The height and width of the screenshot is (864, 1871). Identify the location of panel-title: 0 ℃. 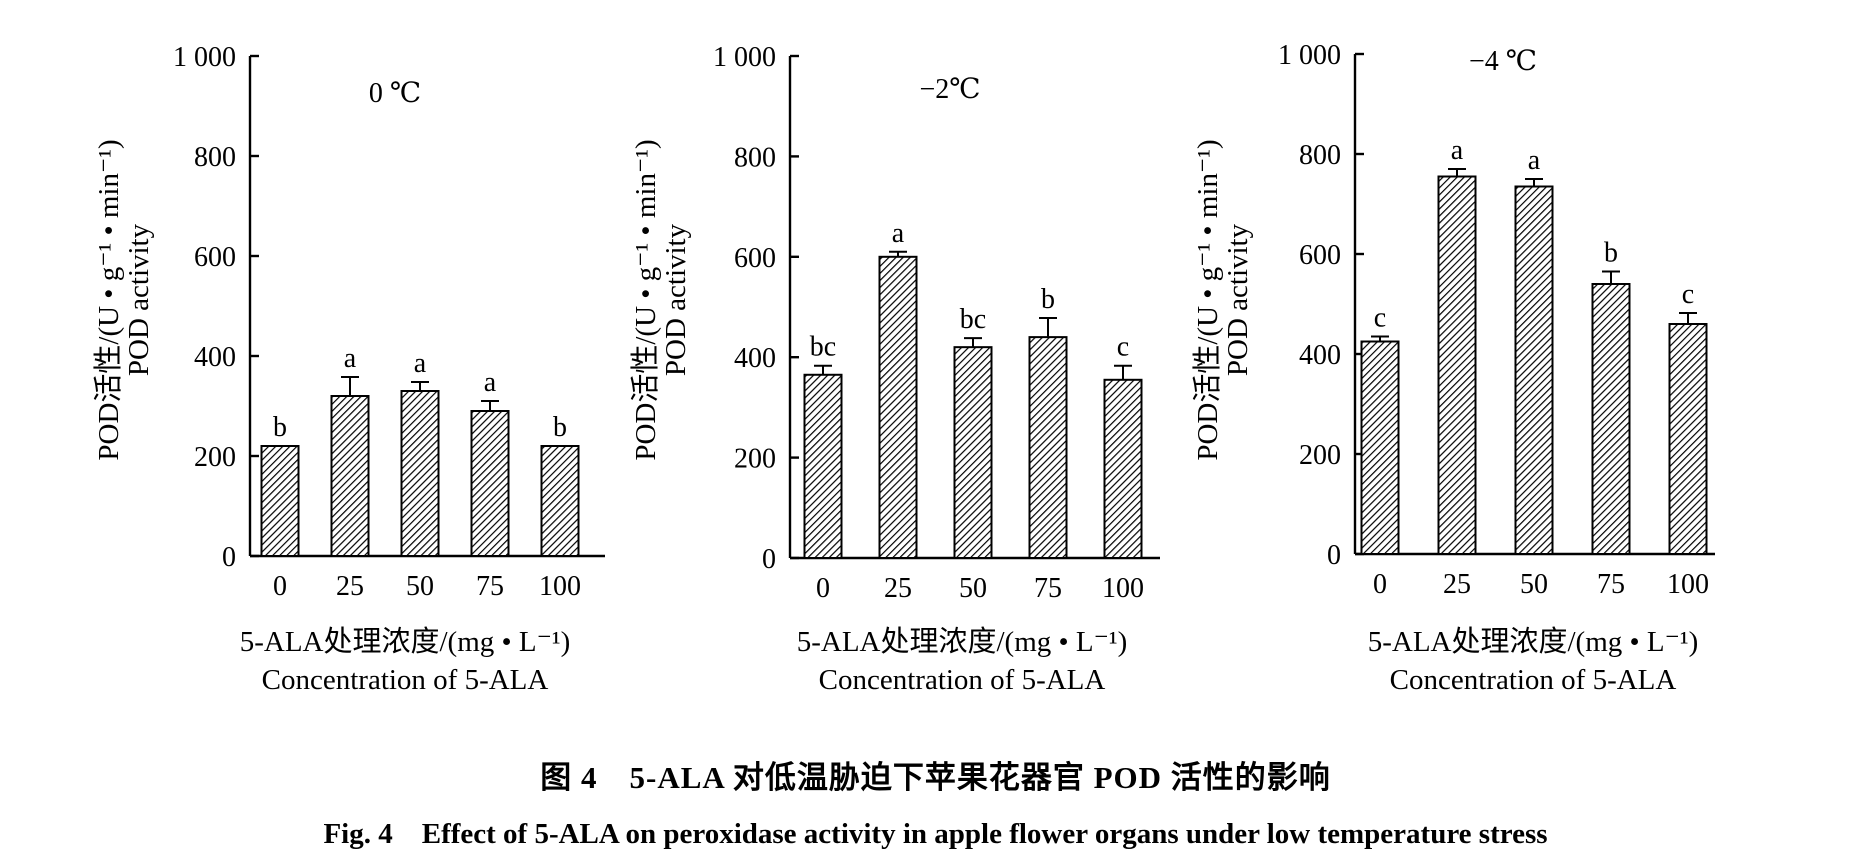
(395, 93).